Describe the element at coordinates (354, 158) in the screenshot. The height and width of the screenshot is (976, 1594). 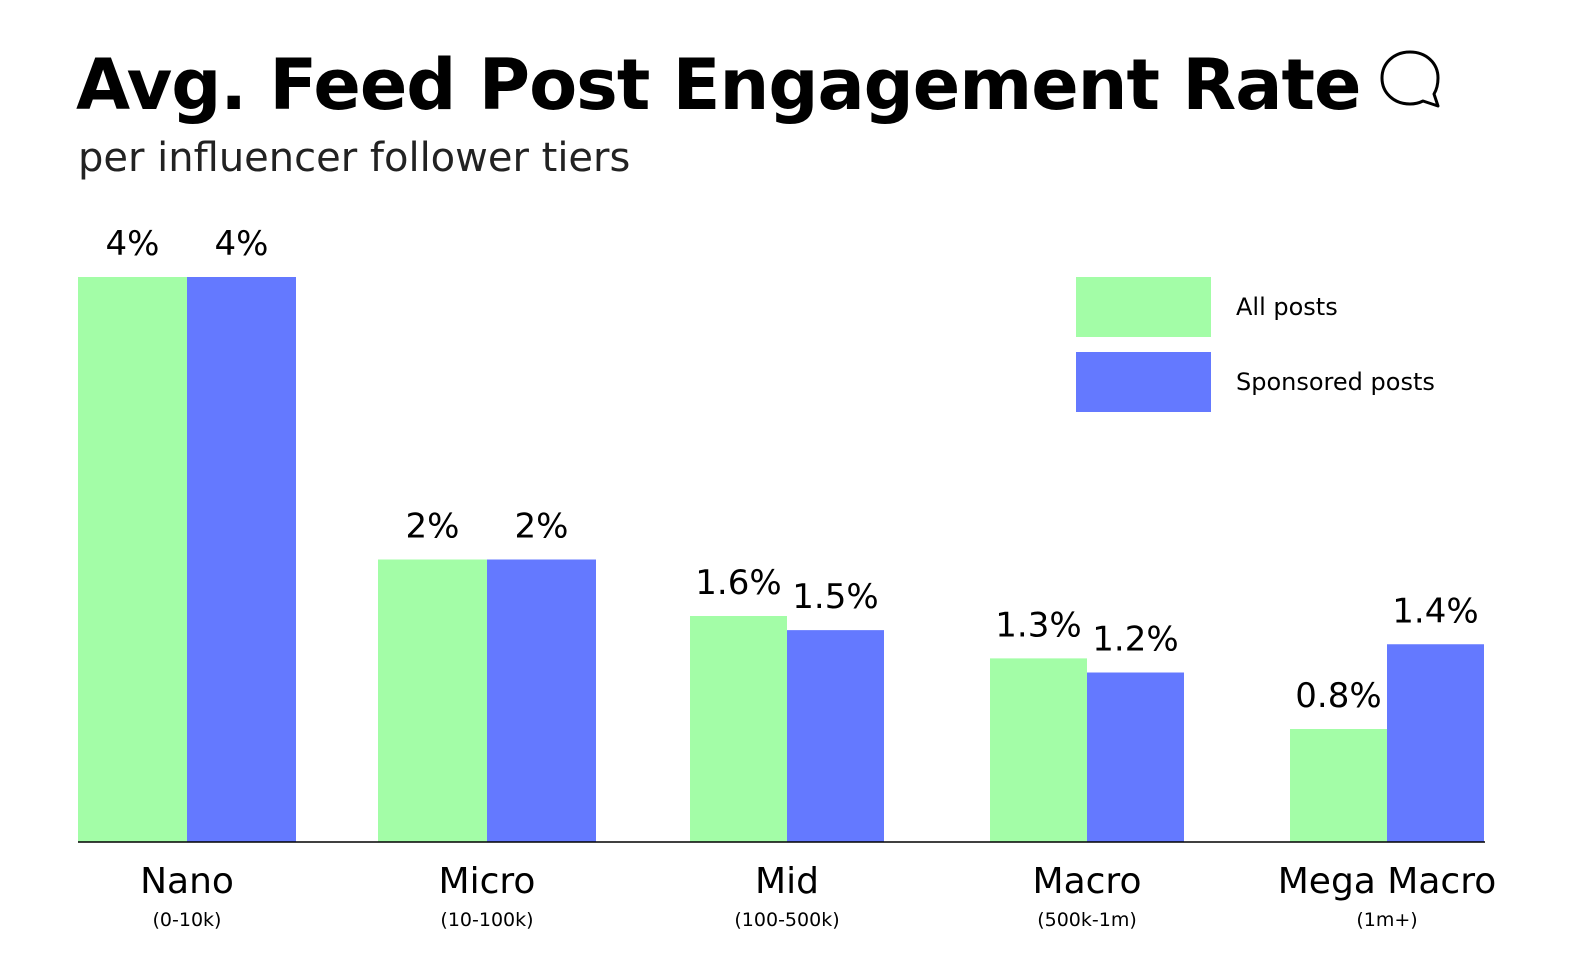
I see `chart-subtitle: per influencer follower tiers` at that location.